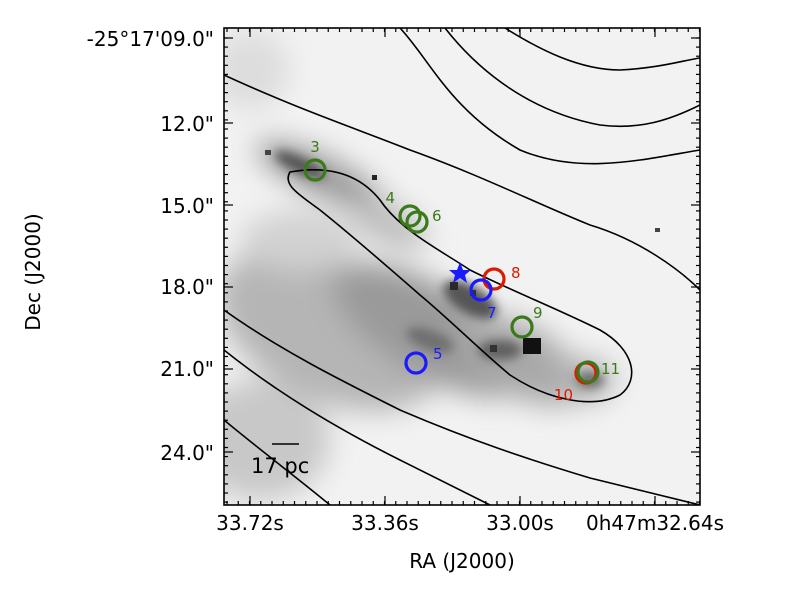 The width and height of the screenshot is (787, 600). I want to click on source-label: 5, so click(438, 354).